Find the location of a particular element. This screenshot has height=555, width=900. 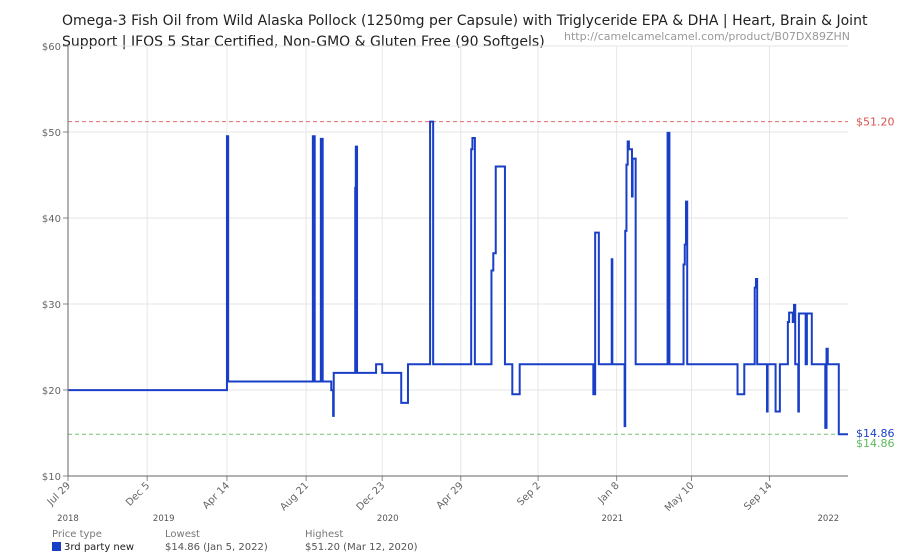

x-tick-label: Apr 29 is located at coordinates (450, 495).